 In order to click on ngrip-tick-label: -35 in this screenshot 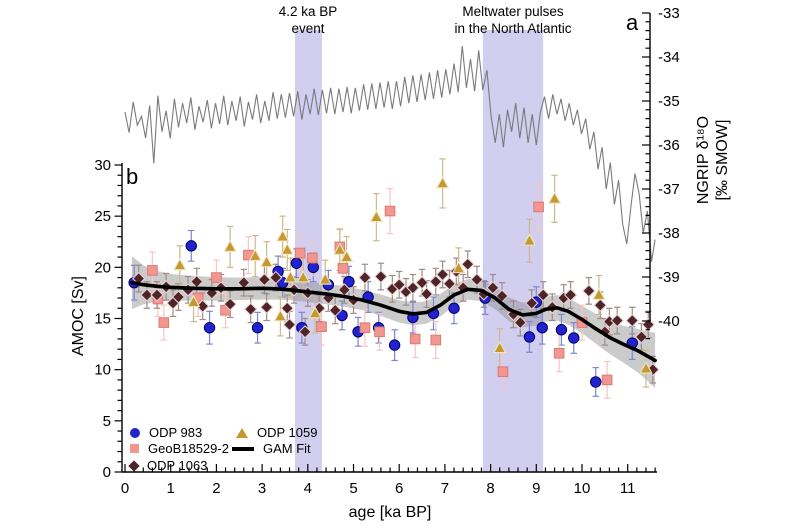, I will do `click(669, 101)`.